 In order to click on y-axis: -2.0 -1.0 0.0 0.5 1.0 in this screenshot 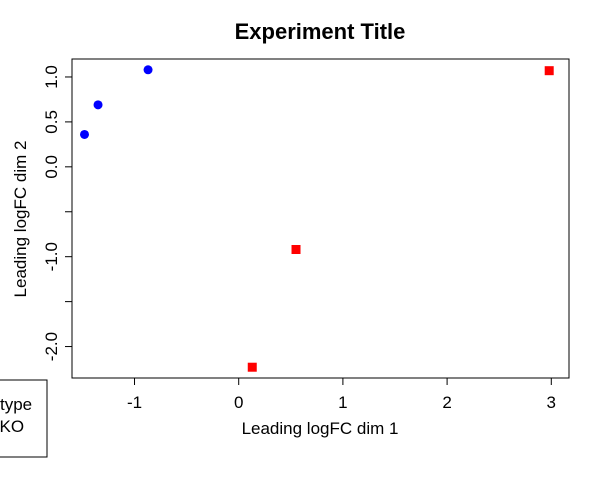, I will do `click(57, 213)`.